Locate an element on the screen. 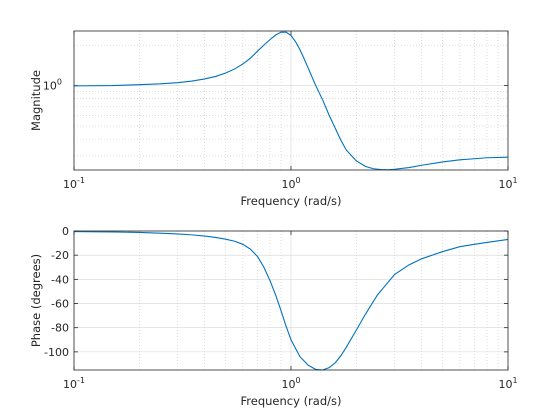  phase-x-tick-label: 10⁰ is located at coordinates (290, 383).